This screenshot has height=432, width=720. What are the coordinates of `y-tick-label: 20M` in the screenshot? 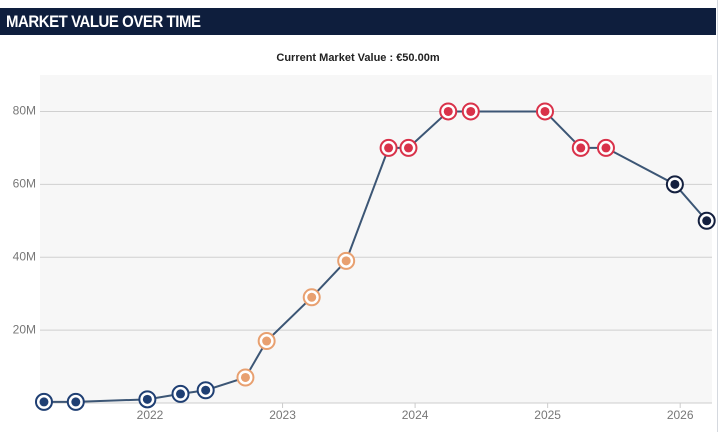 It's located at (24, 329).